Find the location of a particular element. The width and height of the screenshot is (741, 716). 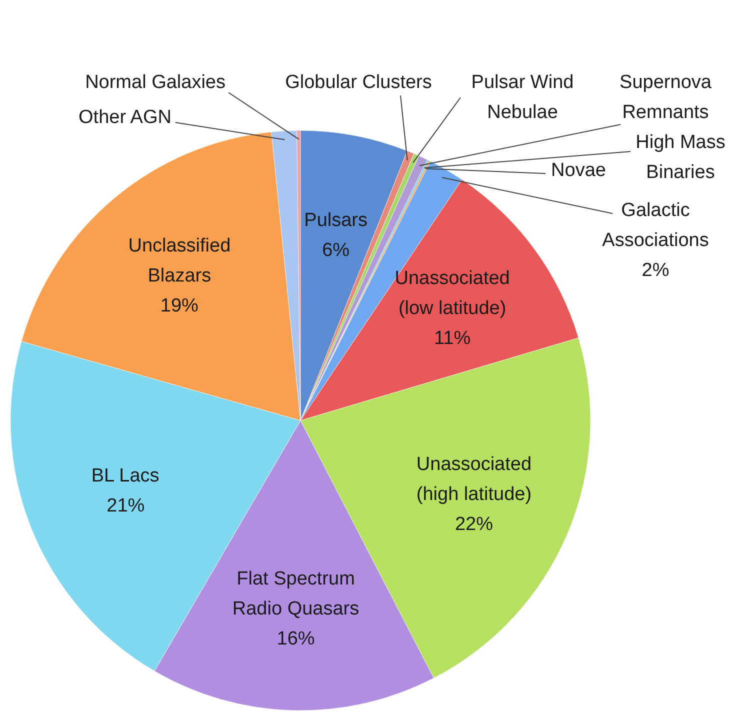

slice-label: Unassociated (low latitude) is located at coordinates (452, 294).